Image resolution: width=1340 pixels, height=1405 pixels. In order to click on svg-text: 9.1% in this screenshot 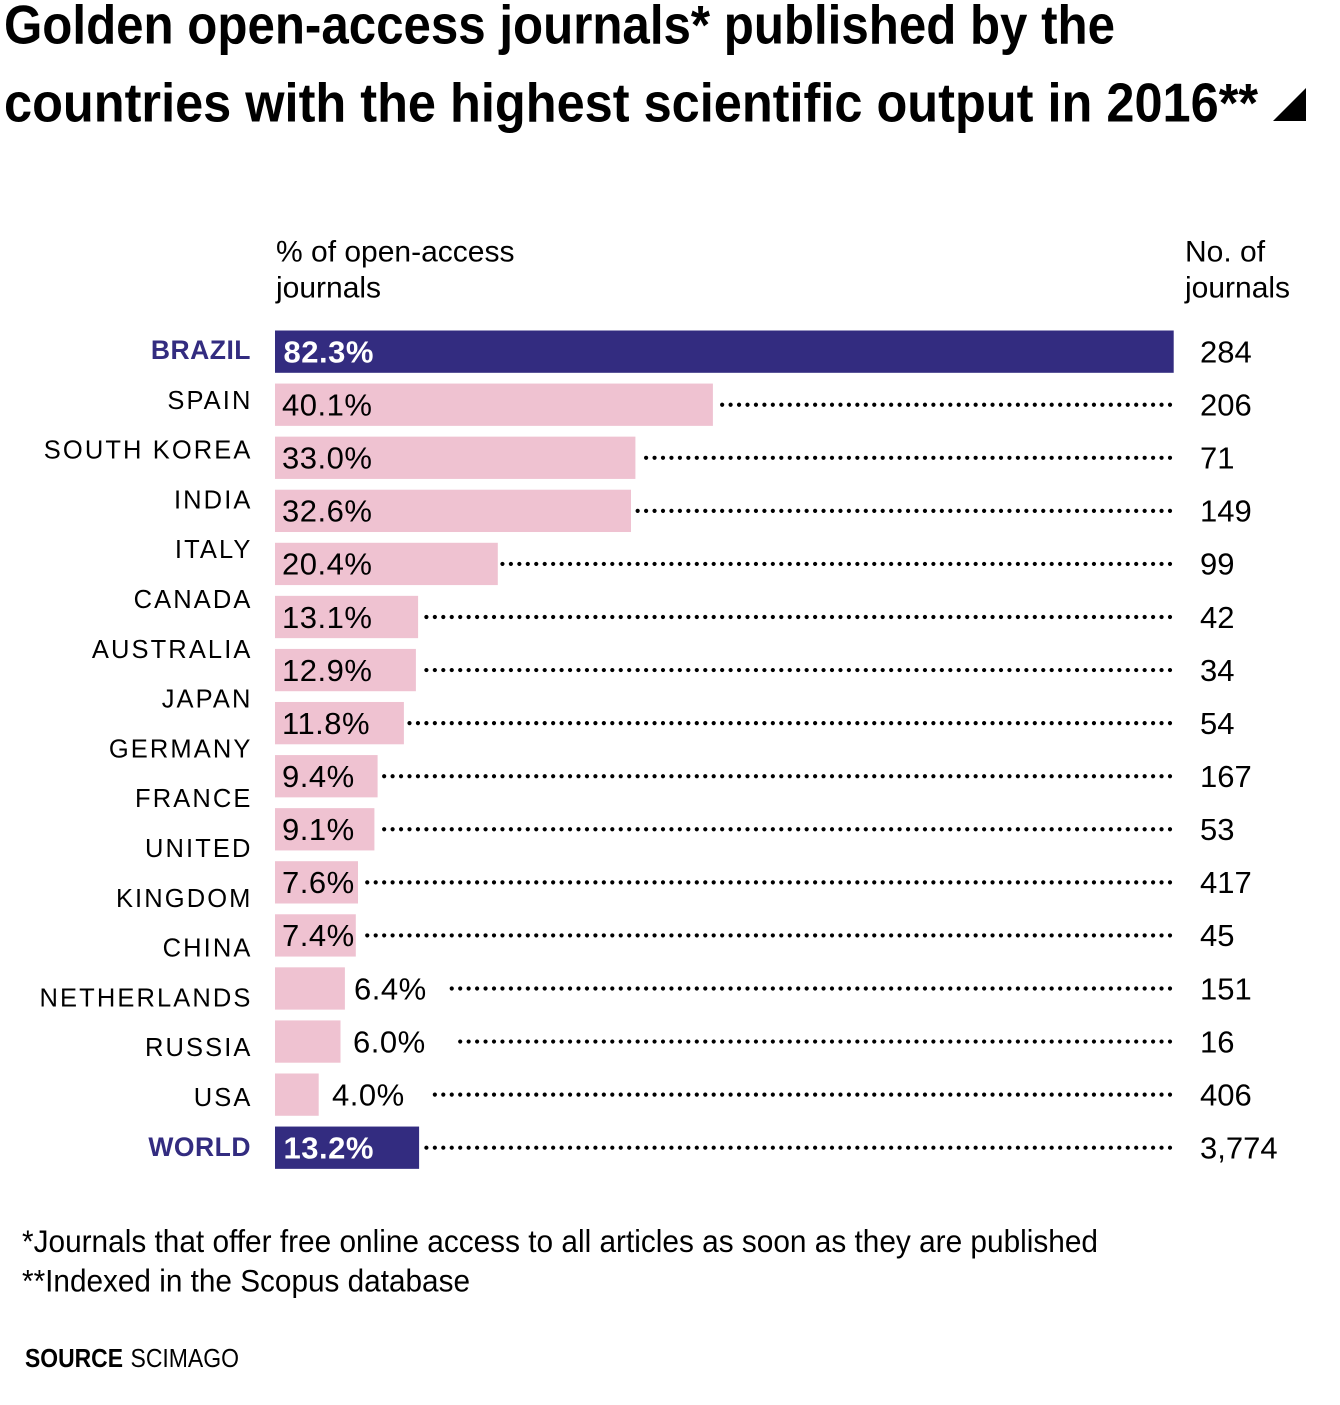, I will do `click(318, 829)`.